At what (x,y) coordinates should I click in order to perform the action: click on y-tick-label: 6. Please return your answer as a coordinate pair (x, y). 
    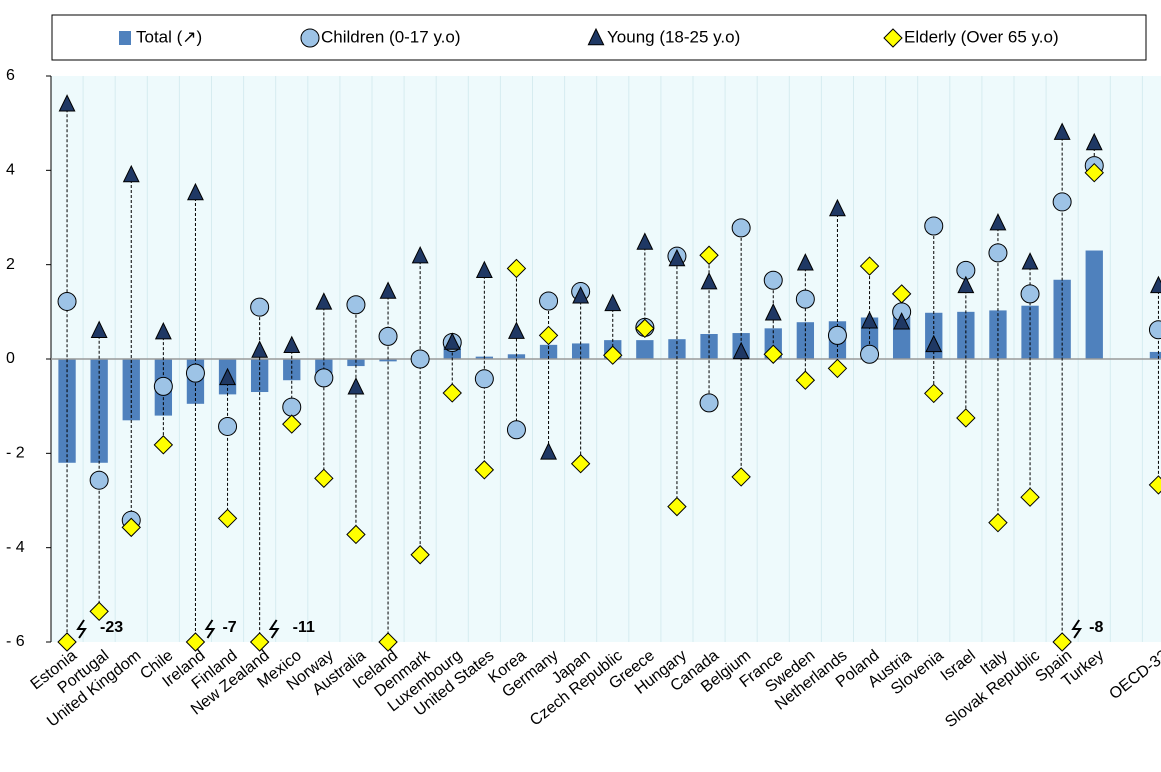
    Looking at the image, I should click on (10, 75).